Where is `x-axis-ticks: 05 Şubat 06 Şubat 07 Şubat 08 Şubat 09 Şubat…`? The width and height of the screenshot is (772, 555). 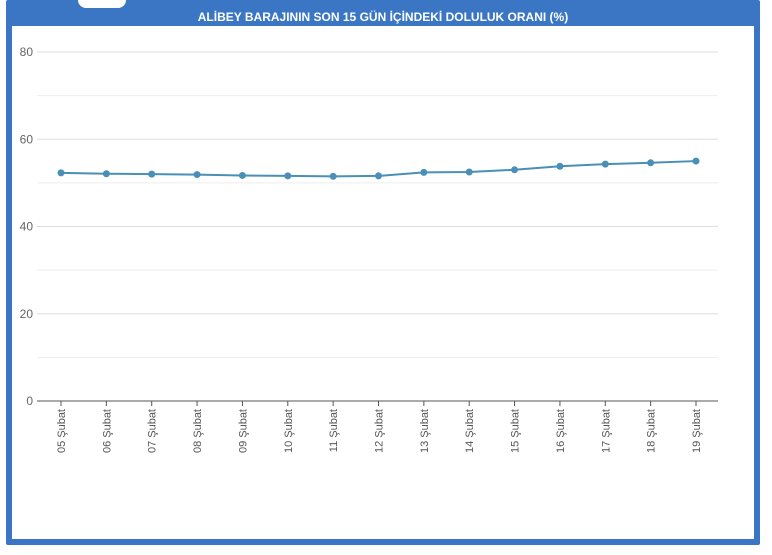 x-axis-ticks: 05 Şubat 06 Şubat 07 Şubat 08 Şubat 09 Şubat… is located at coordinates (379, 427).